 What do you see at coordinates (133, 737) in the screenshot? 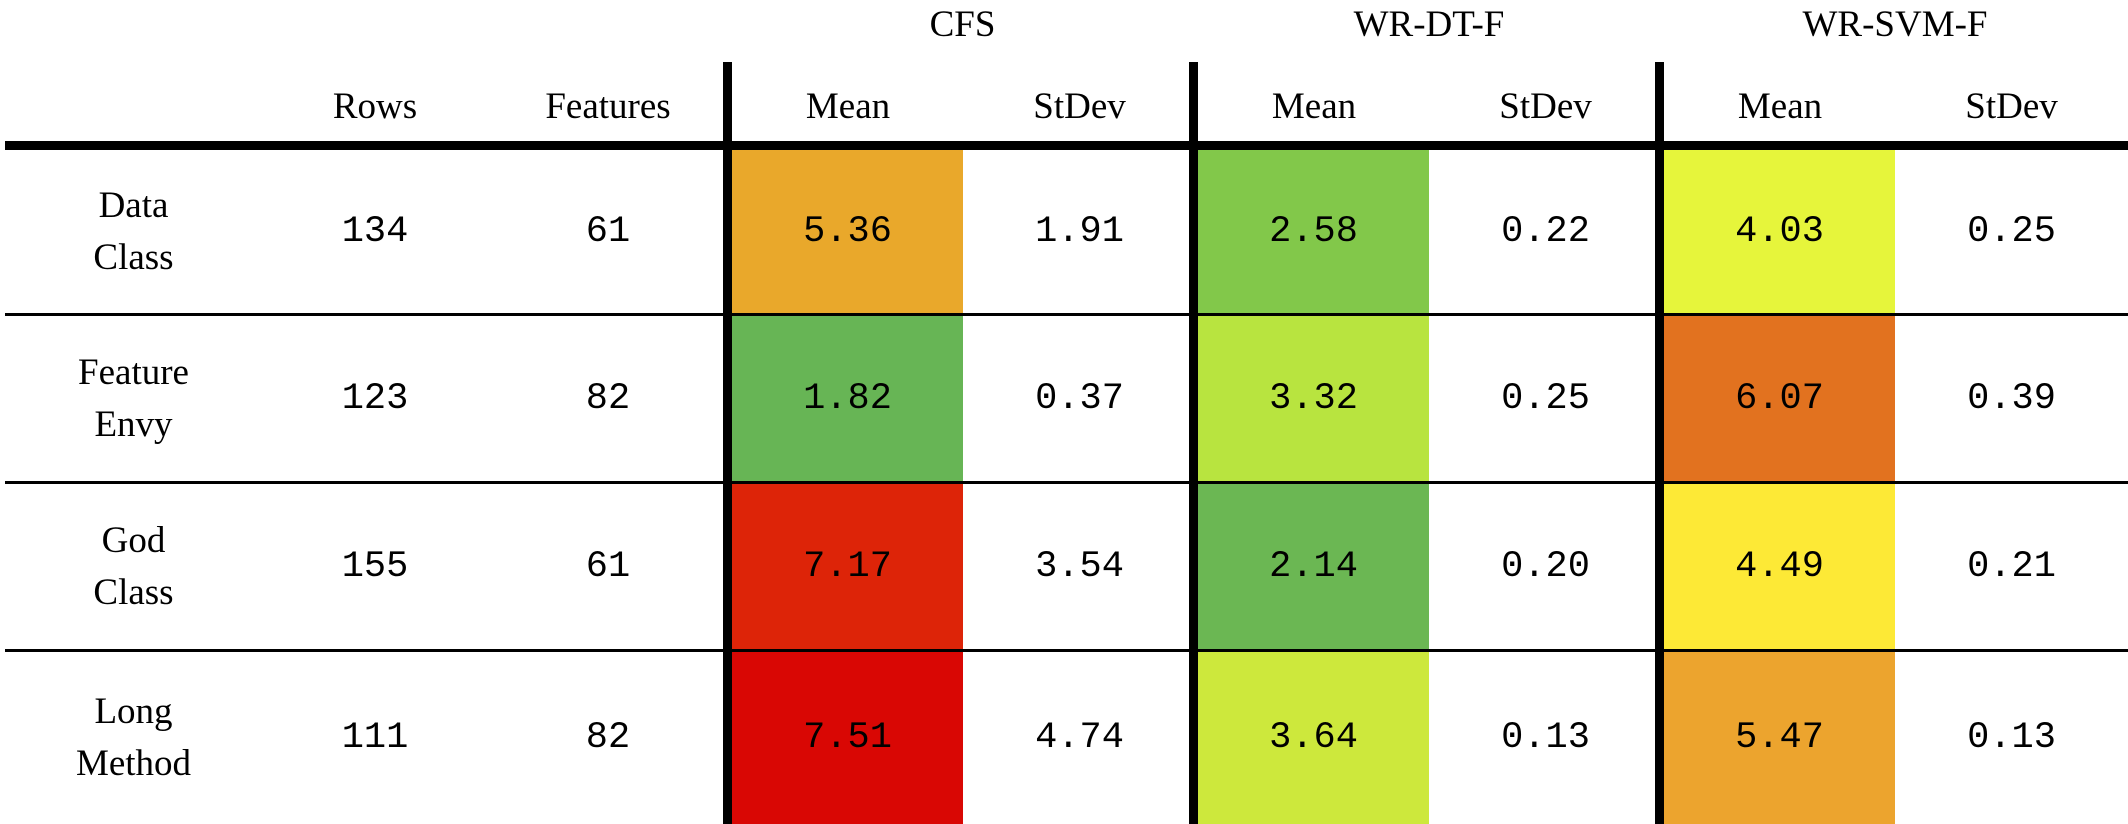
I see `row-label: Long Method` at bounding box center [133, 737].